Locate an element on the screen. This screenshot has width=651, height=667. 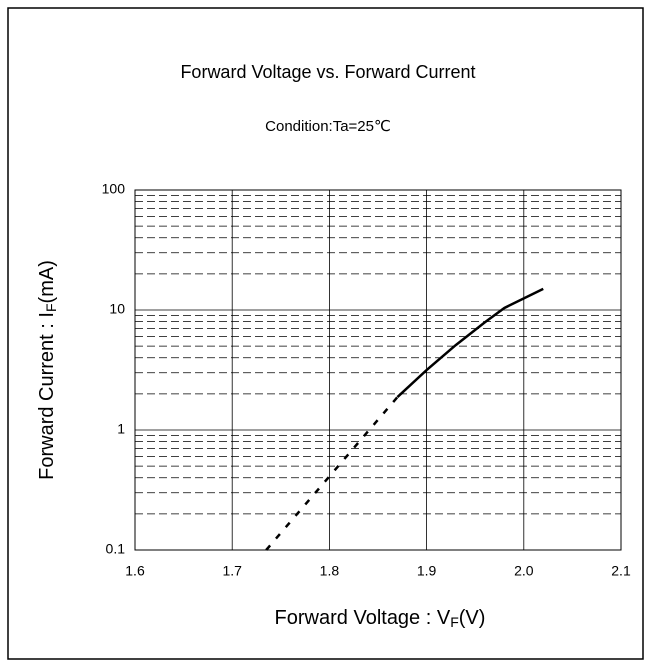
y-axis-label: Forward Current : IF(mA) is located at coordinates (47, 370).